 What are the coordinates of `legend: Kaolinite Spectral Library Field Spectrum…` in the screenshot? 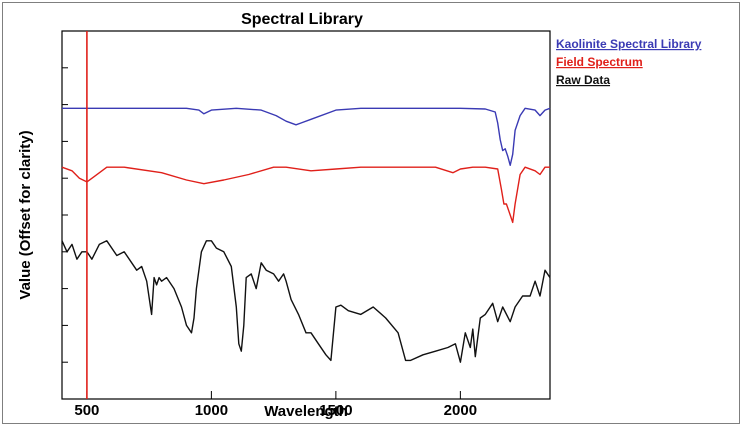 It's located at (629, 62).